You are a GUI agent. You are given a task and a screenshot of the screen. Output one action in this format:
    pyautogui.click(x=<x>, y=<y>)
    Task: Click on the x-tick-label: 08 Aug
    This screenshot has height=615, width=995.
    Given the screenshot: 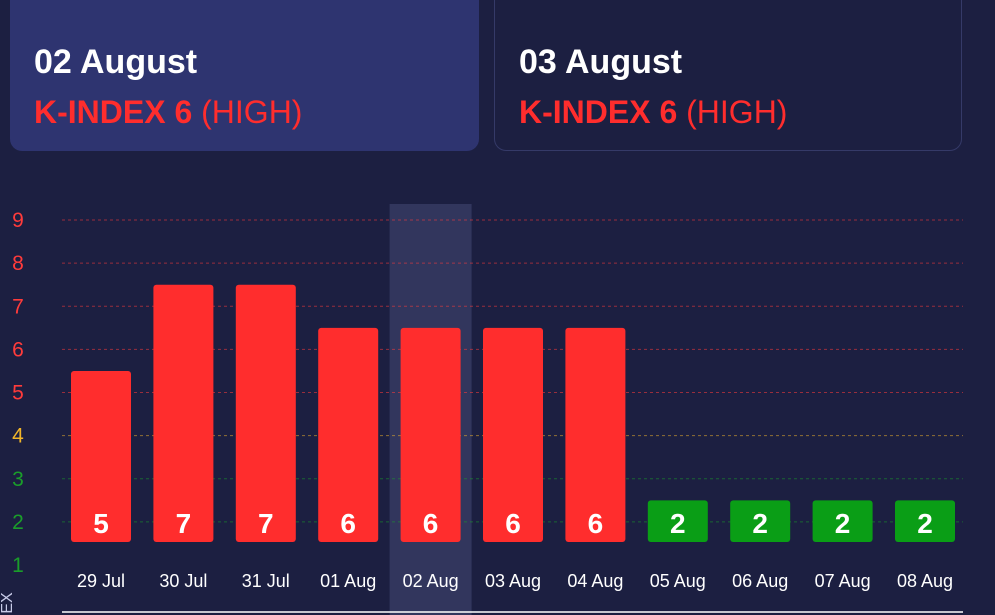 What is the action you would take?
    pyautogui.click(x=925, y=581)
    